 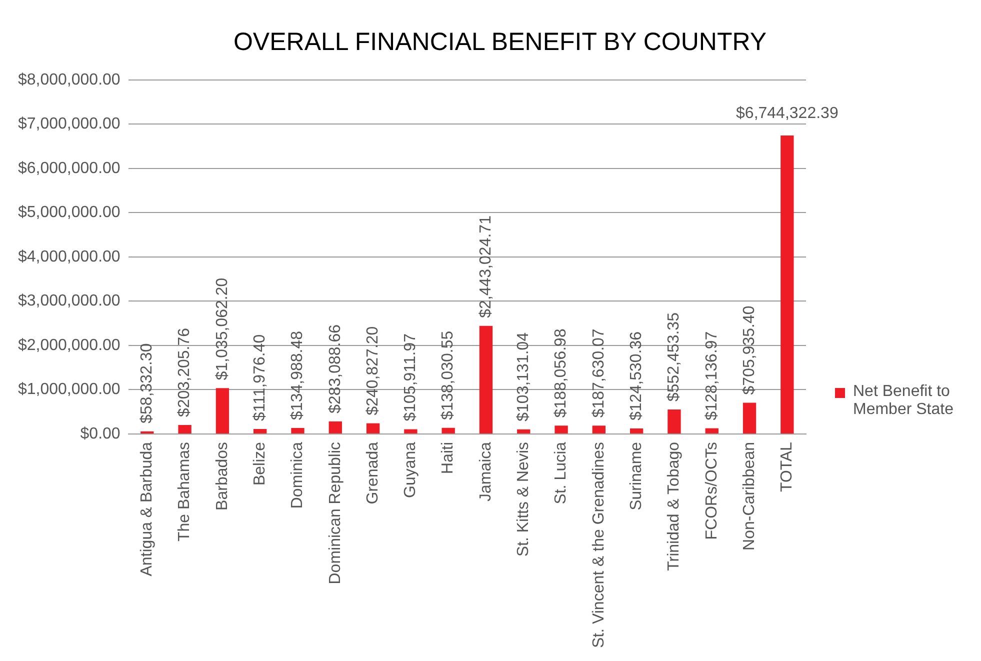 I want to click on x-tick-label: Antigua & Barbuda, so click(x=147, y=509).